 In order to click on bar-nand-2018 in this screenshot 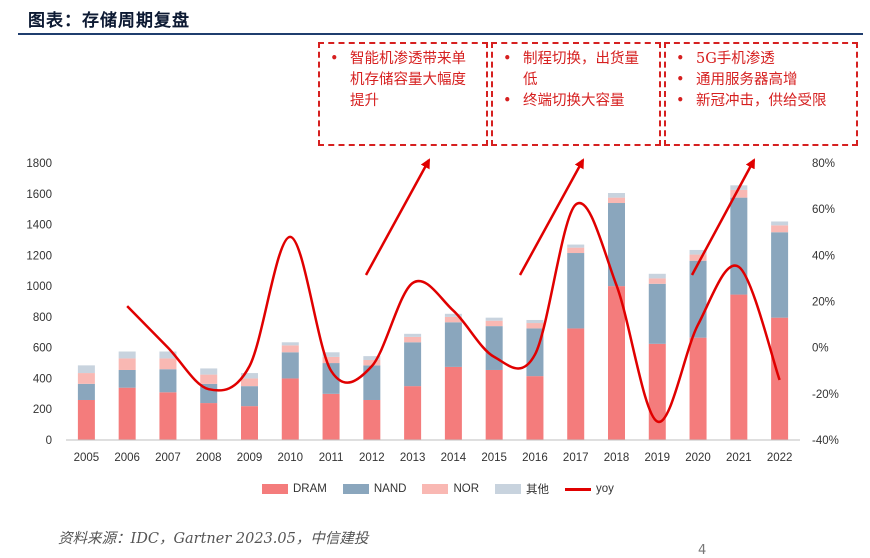, I will do `click(616, 245)`.